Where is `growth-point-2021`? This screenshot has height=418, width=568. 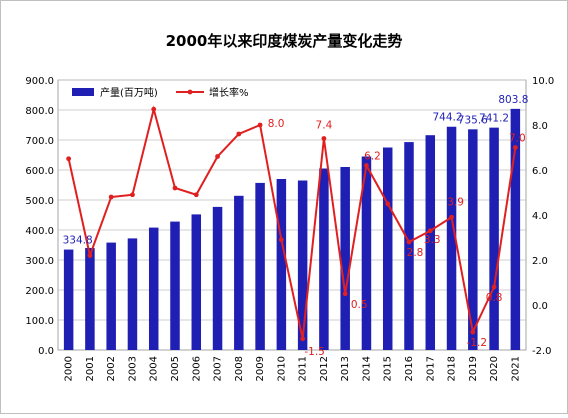 growth-point-2021 is located at coordinates (515, 147).